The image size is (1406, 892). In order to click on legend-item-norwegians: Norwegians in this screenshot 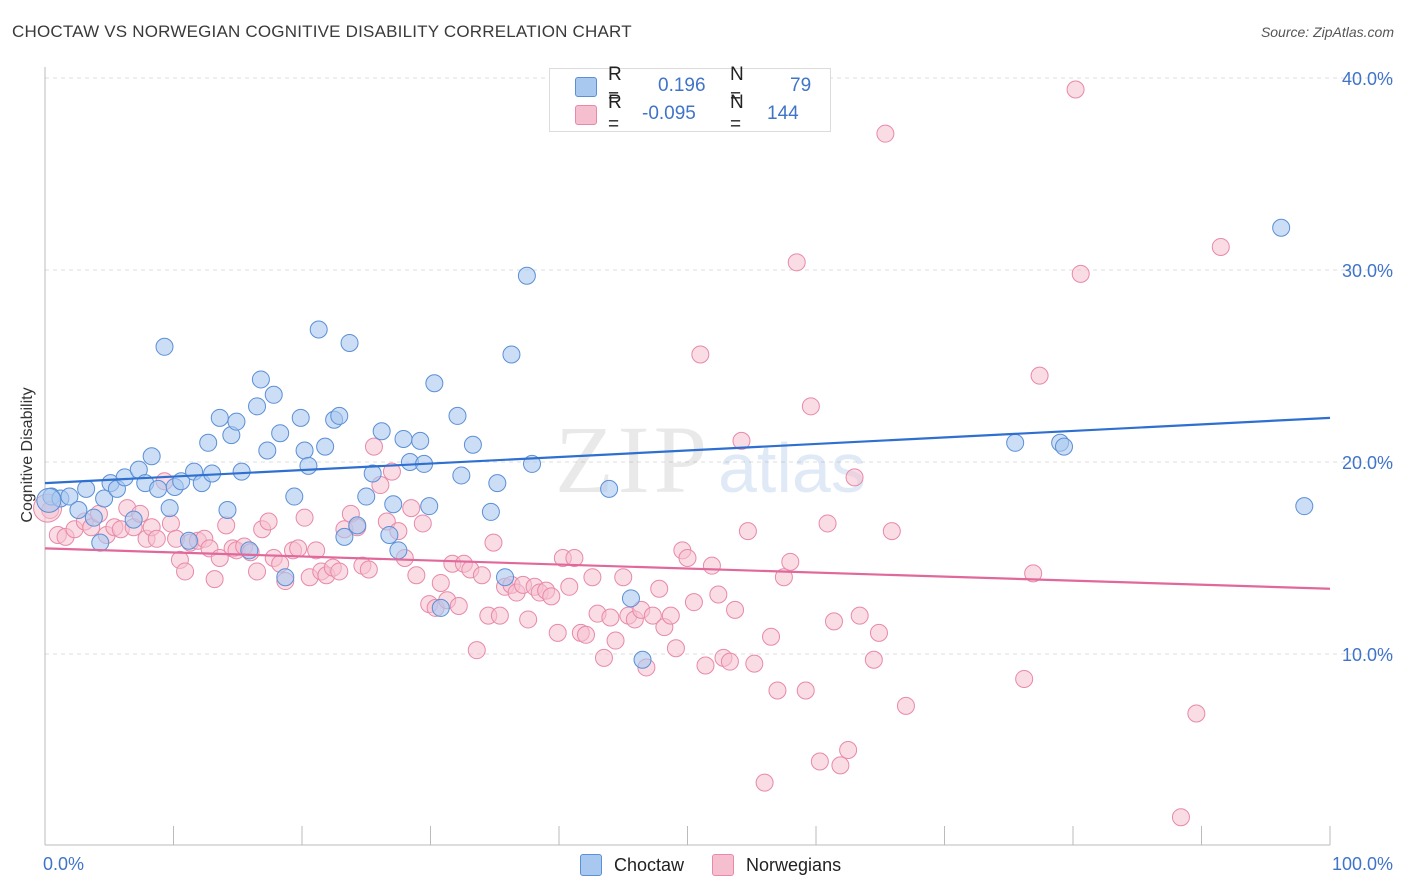, I will do `click(776, 865)`.